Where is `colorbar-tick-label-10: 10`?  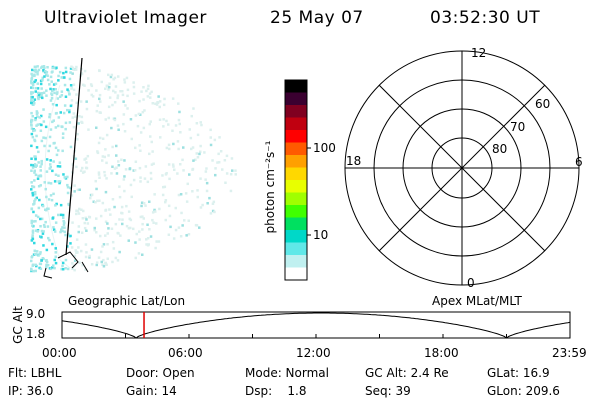 colorbar-tick-label-10: 10 is located at coordinates (321, 235).